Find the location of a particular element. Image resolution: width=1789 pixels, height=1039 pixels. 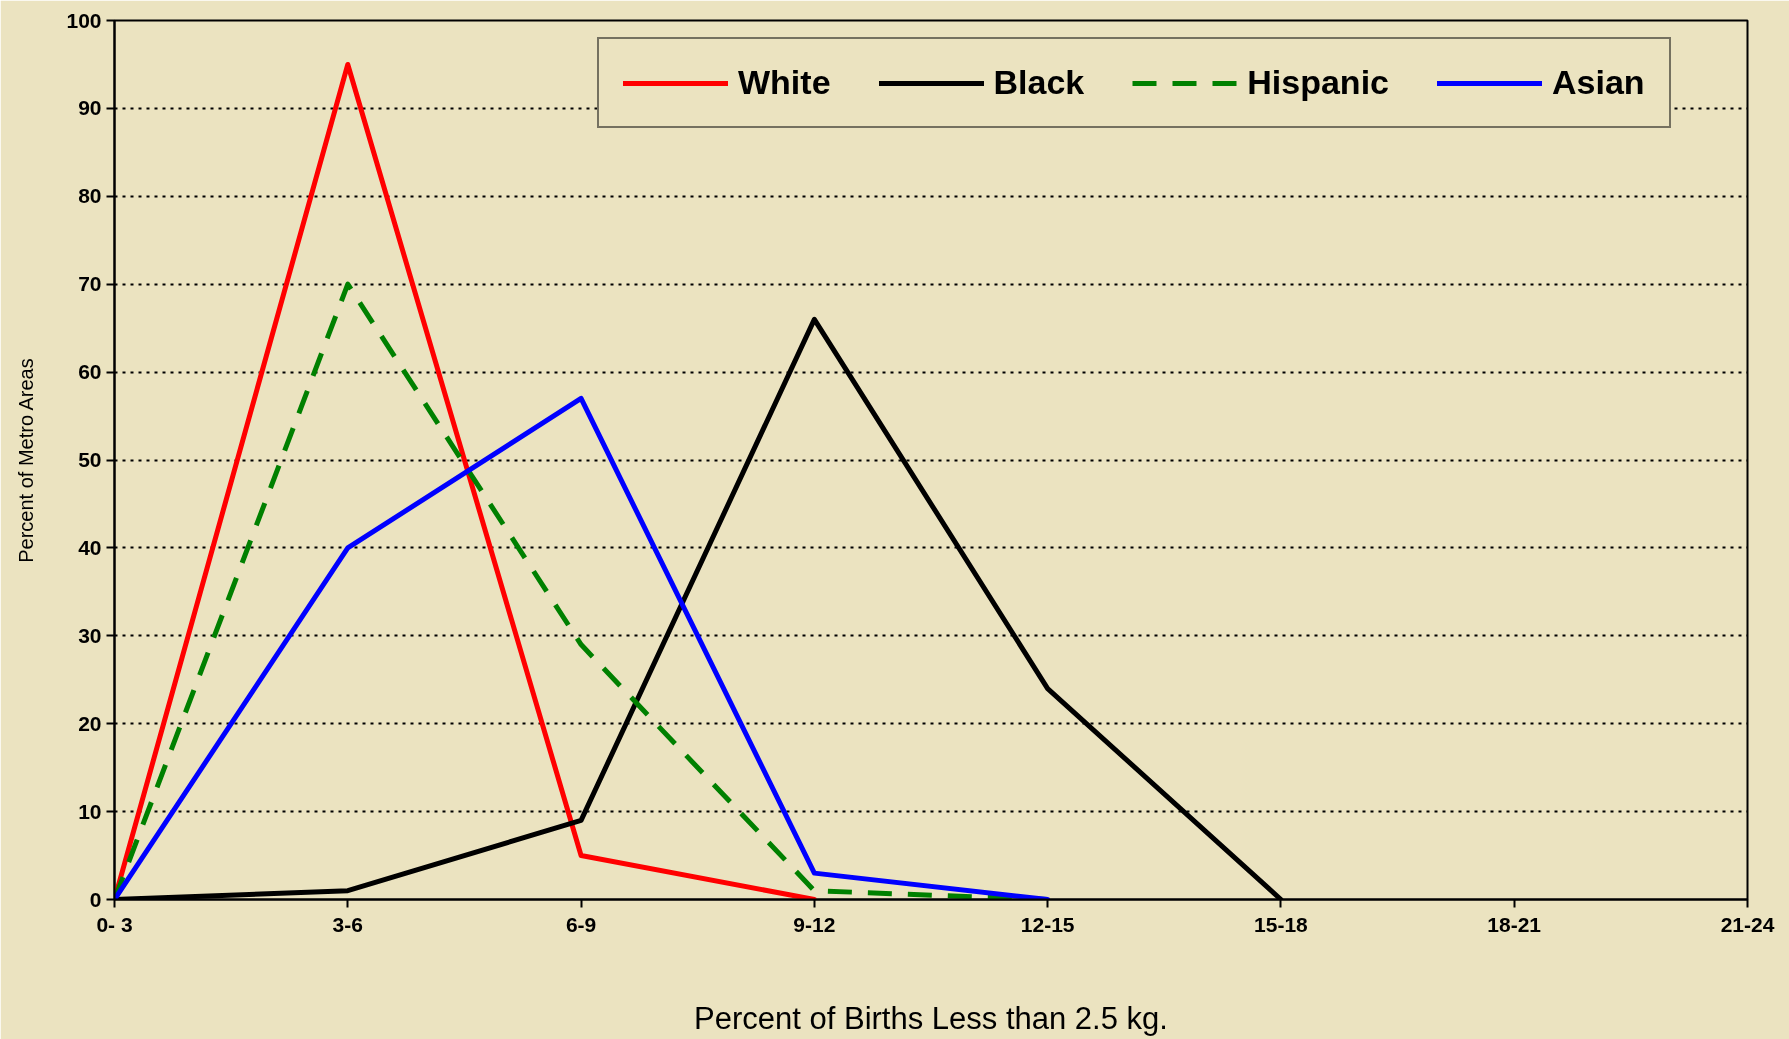

x-tick-label: 6-9 is located at coordinates (581, 924).